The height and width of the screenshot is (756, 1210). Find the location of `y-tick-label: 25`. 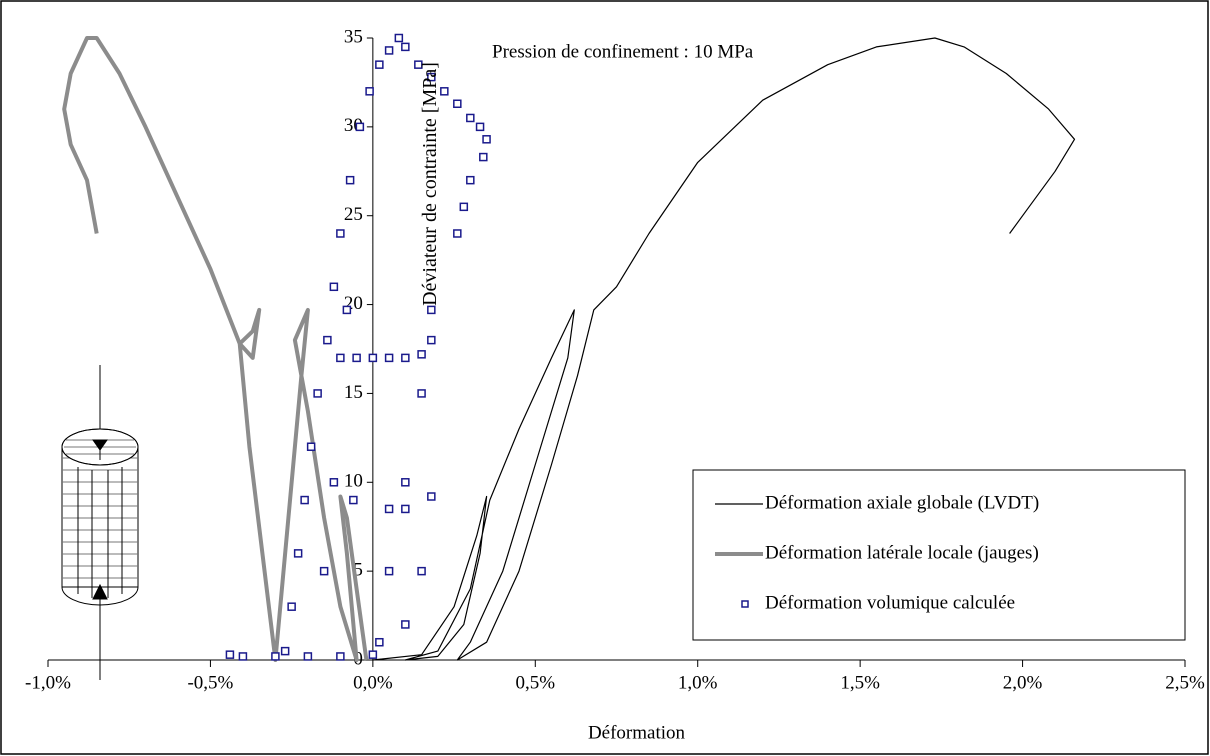

y-tick-label: 25 is located at coordinates (353, 214).